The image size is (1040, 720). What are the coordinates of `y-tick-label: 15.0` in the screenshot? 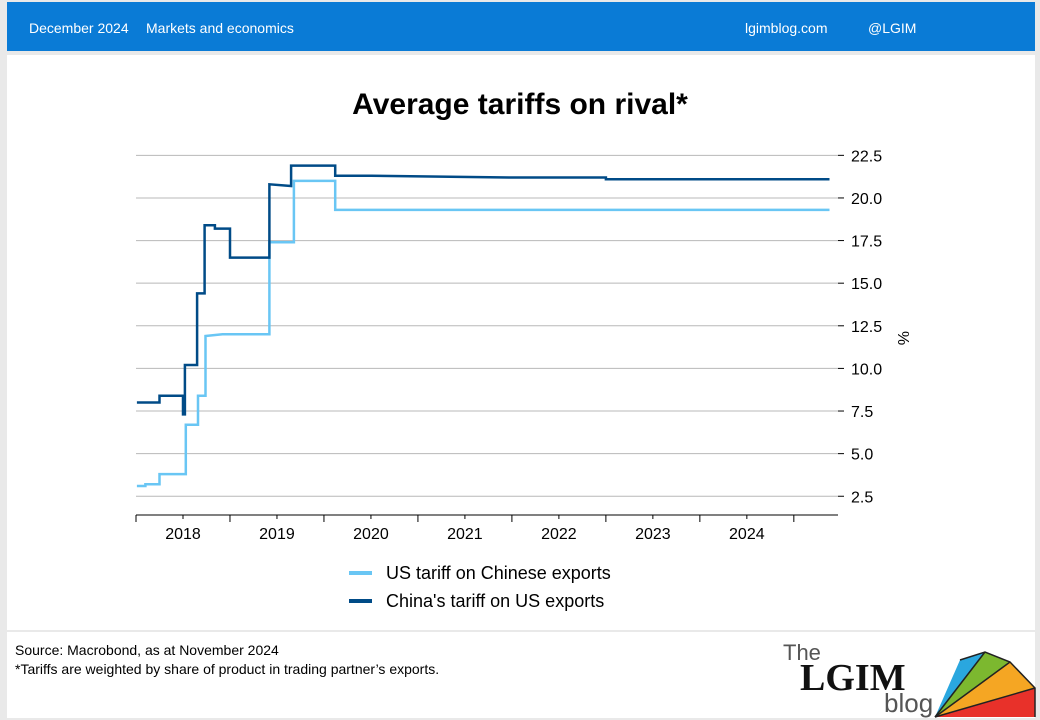 It's located at (866, 284).